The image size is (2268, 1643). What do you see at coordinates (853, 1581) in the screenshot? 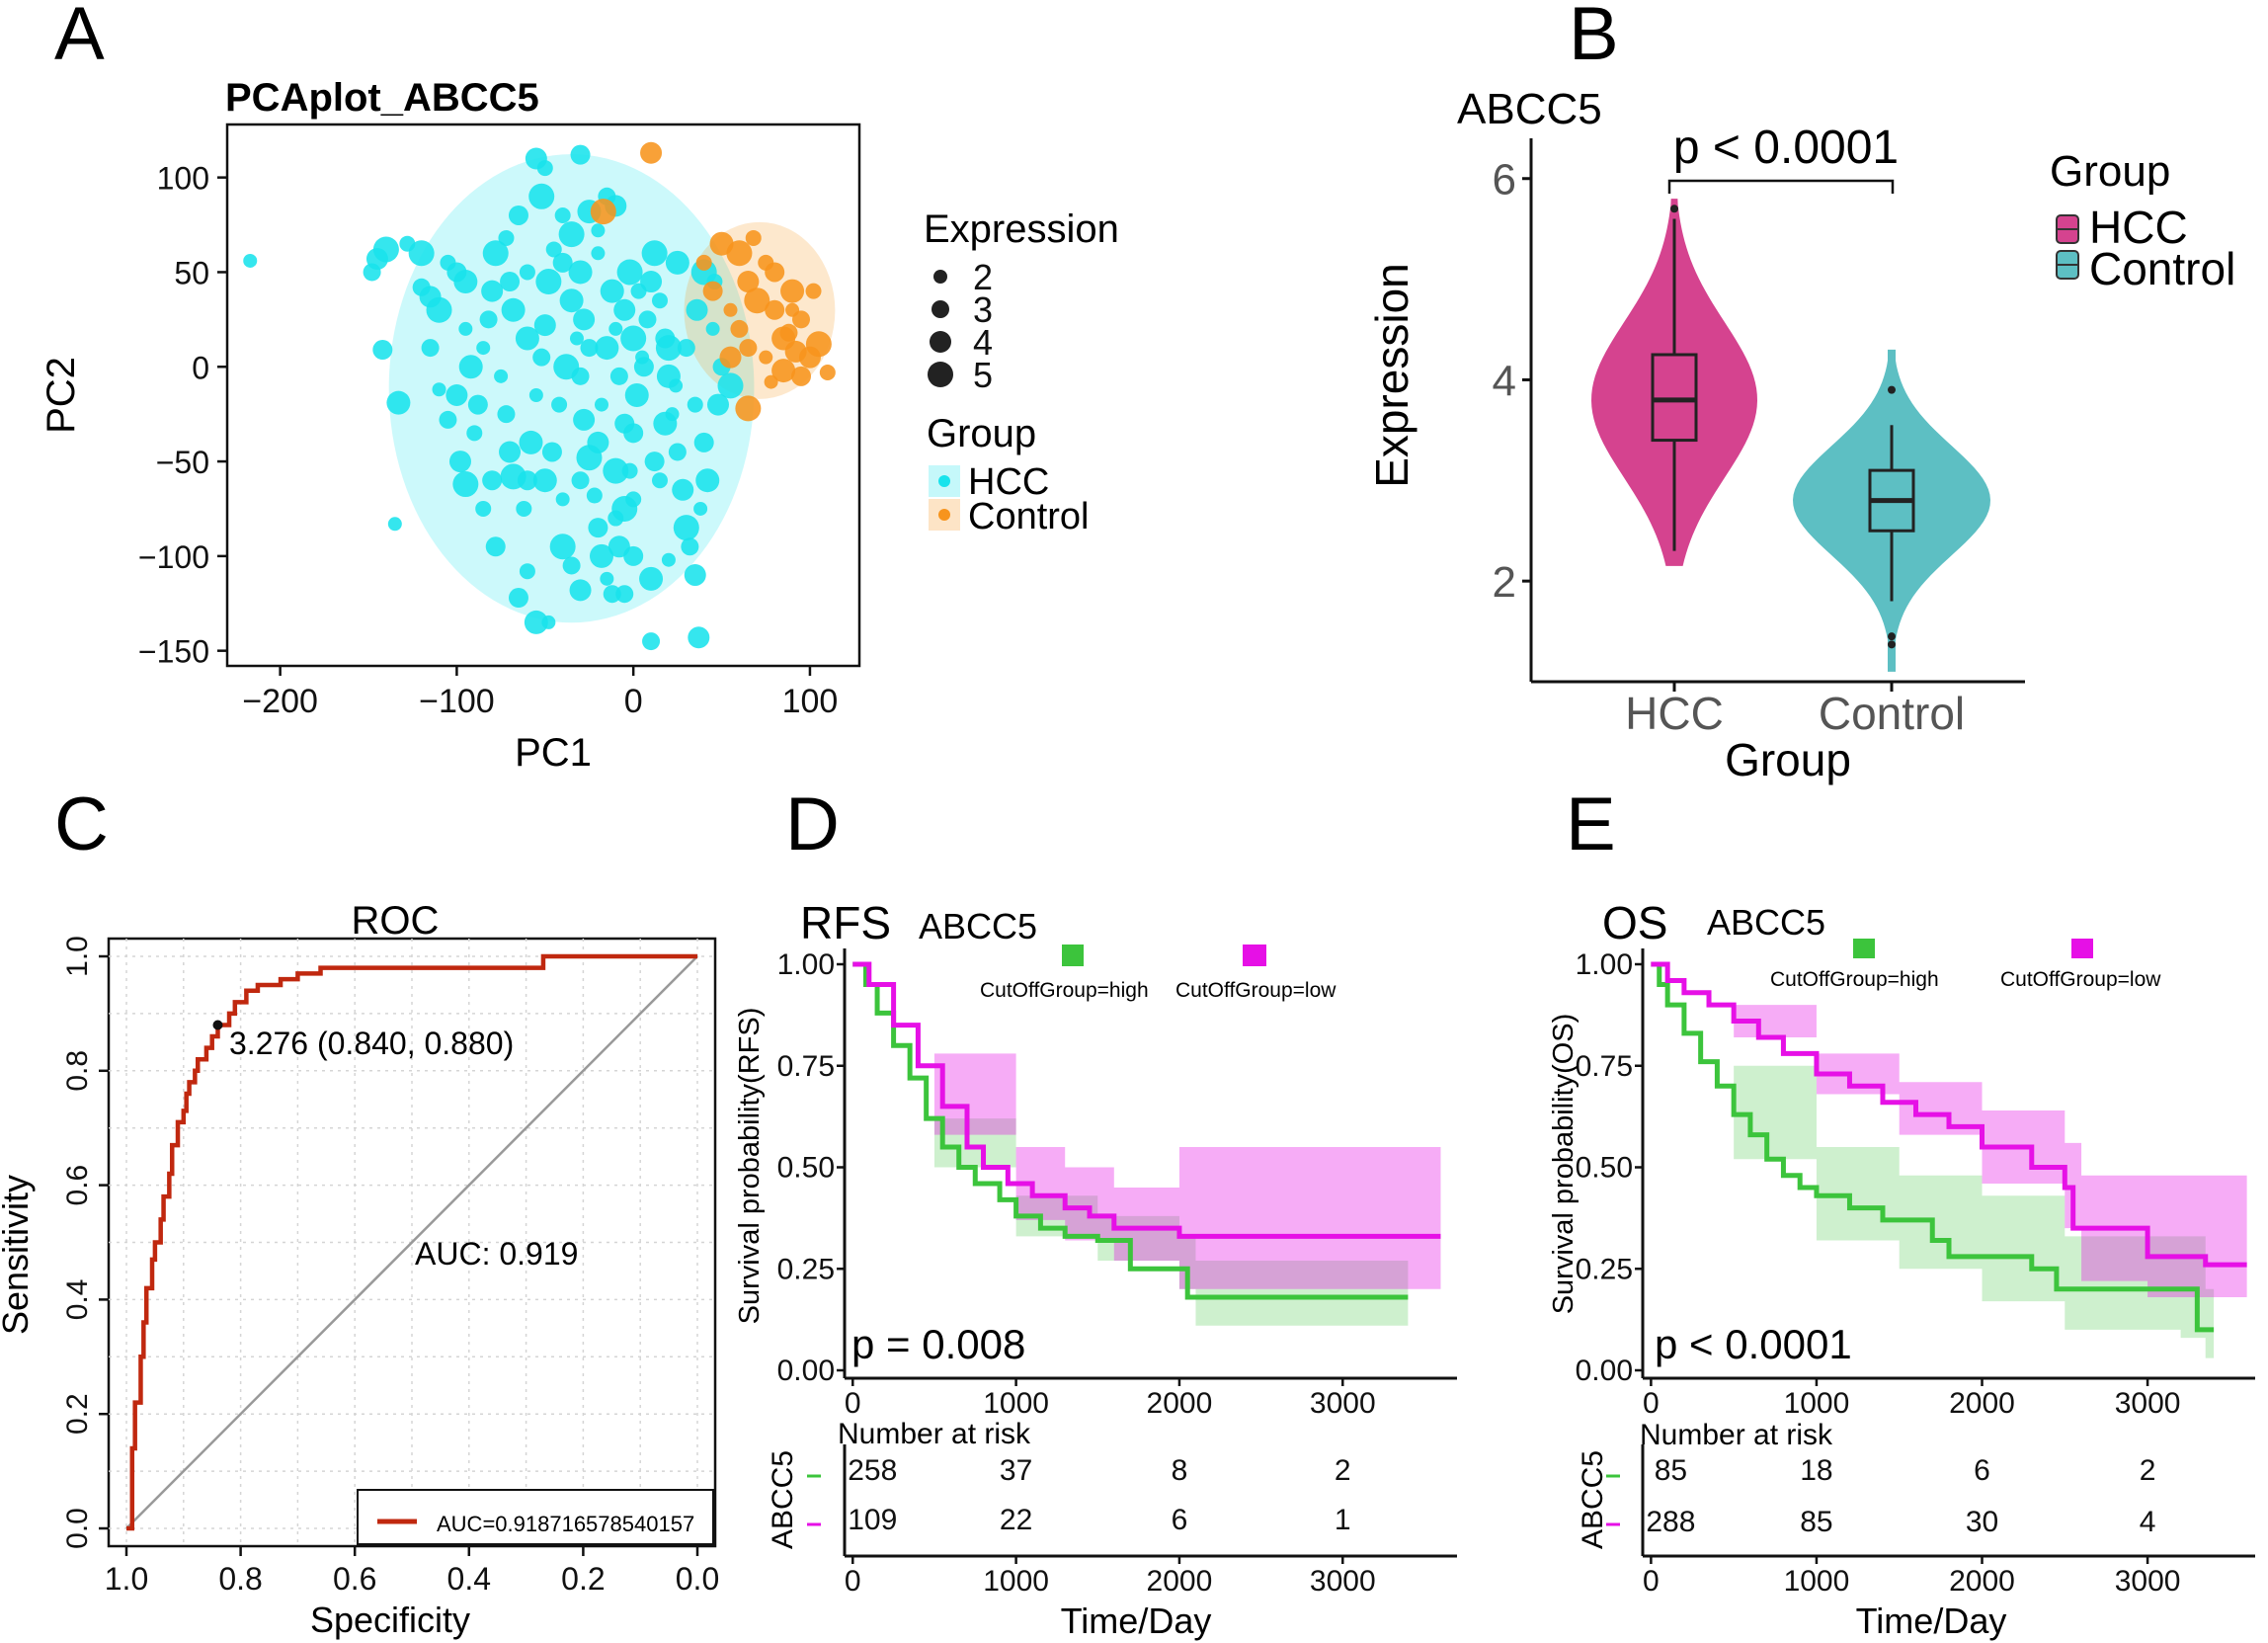
I see `risk-xtick-label: 0` at bounding box center [853, 1581].